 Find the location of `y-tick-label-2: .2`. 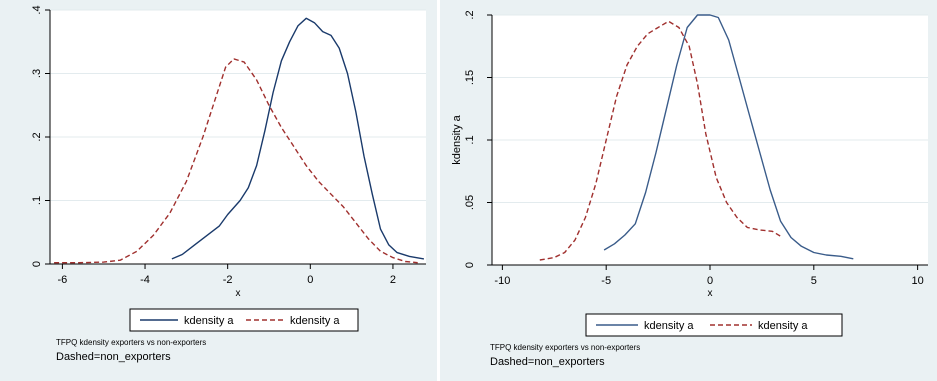

y-tick-label-2: .2 is located at coordinates (37, 136).